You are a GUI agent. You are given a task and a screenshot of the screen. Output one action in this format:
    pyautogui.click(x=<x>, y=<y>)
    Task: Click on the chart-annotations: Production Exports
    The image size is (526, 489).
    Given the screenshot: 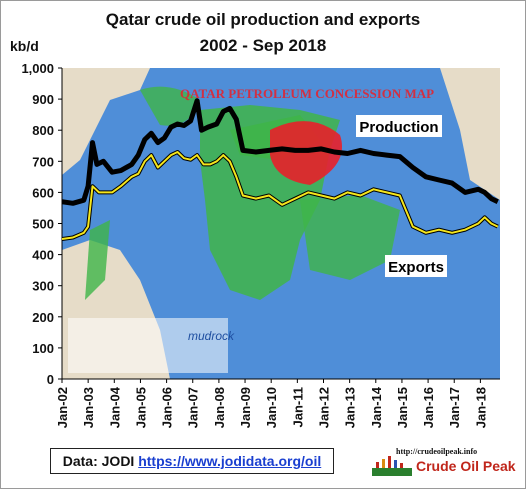 What is the action you would take?
    pyautogui.click(x=401, y=196)
    